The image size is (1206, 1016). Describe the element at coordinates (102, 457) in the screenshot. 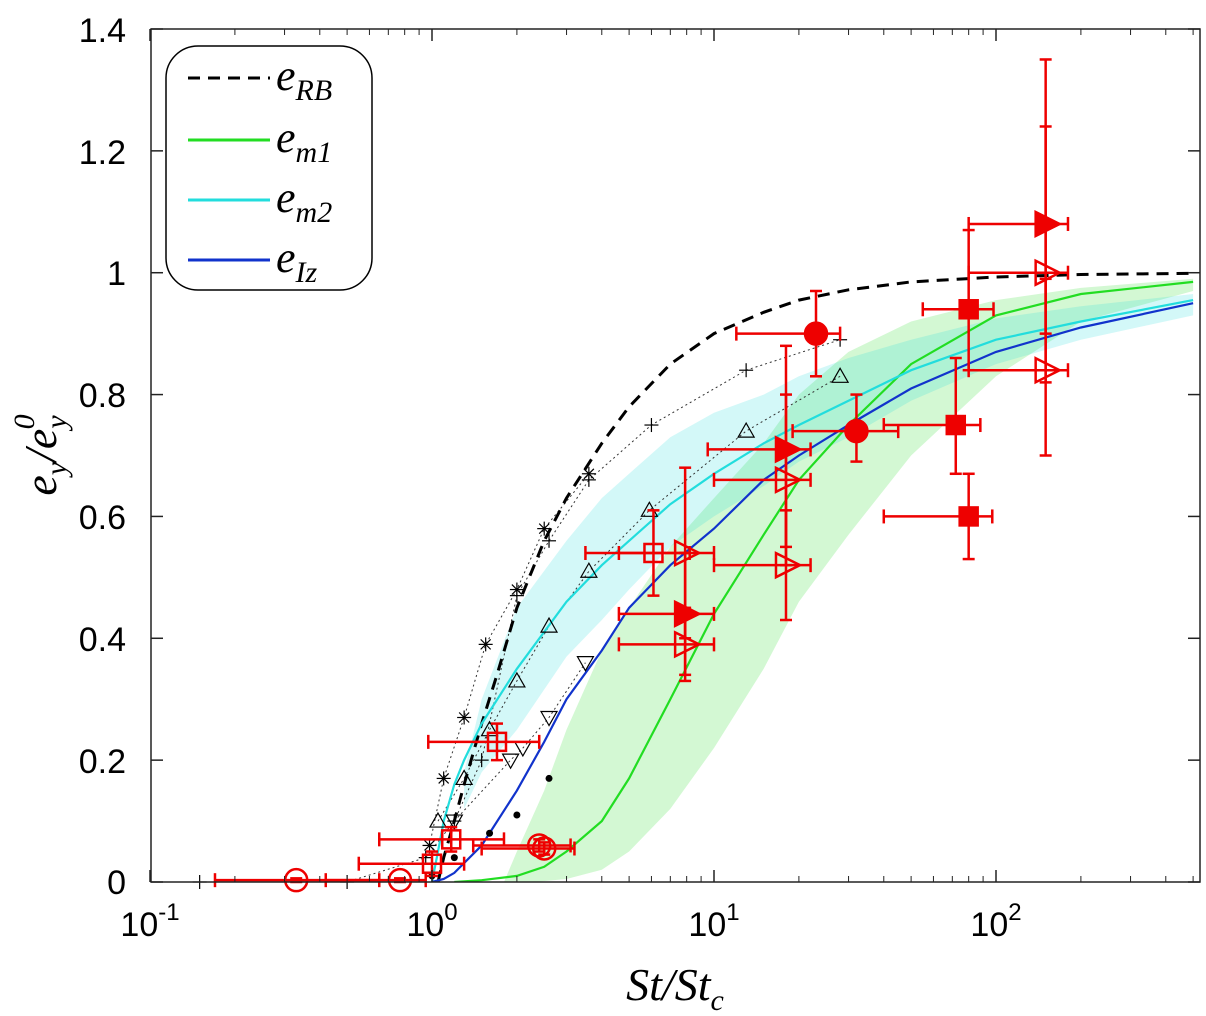

I see `y-tick-labels: 0 0.2 0.4 0.6 0.8 1 1.2 1.4` at that location.